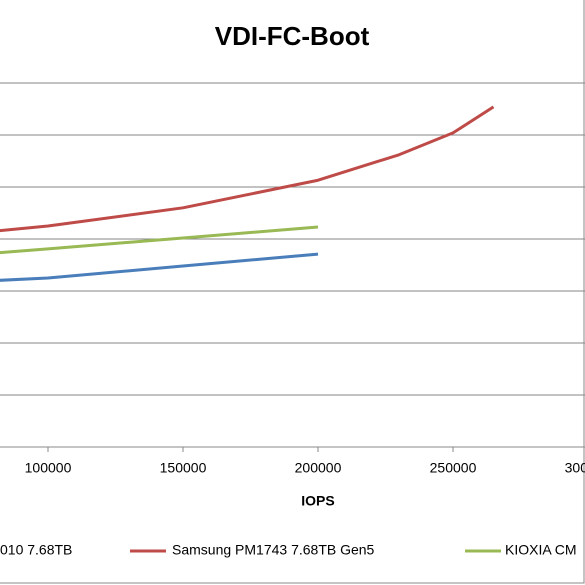 This screenshot has width=585, height=585. Describe the element at coordinates (318, 468) in the screenshot. I see `x-tick-label: 200000` at that location.